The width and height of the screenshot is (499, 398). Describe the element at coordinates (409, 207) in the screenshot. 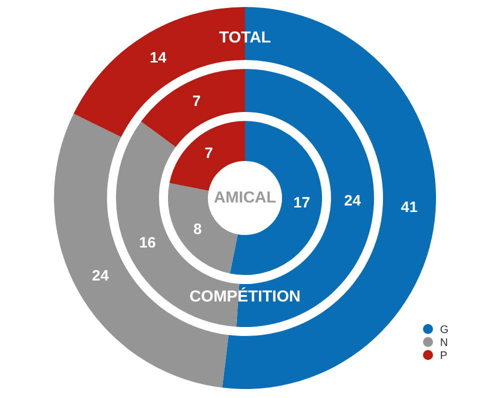

I see `data-label: 41` at that location.